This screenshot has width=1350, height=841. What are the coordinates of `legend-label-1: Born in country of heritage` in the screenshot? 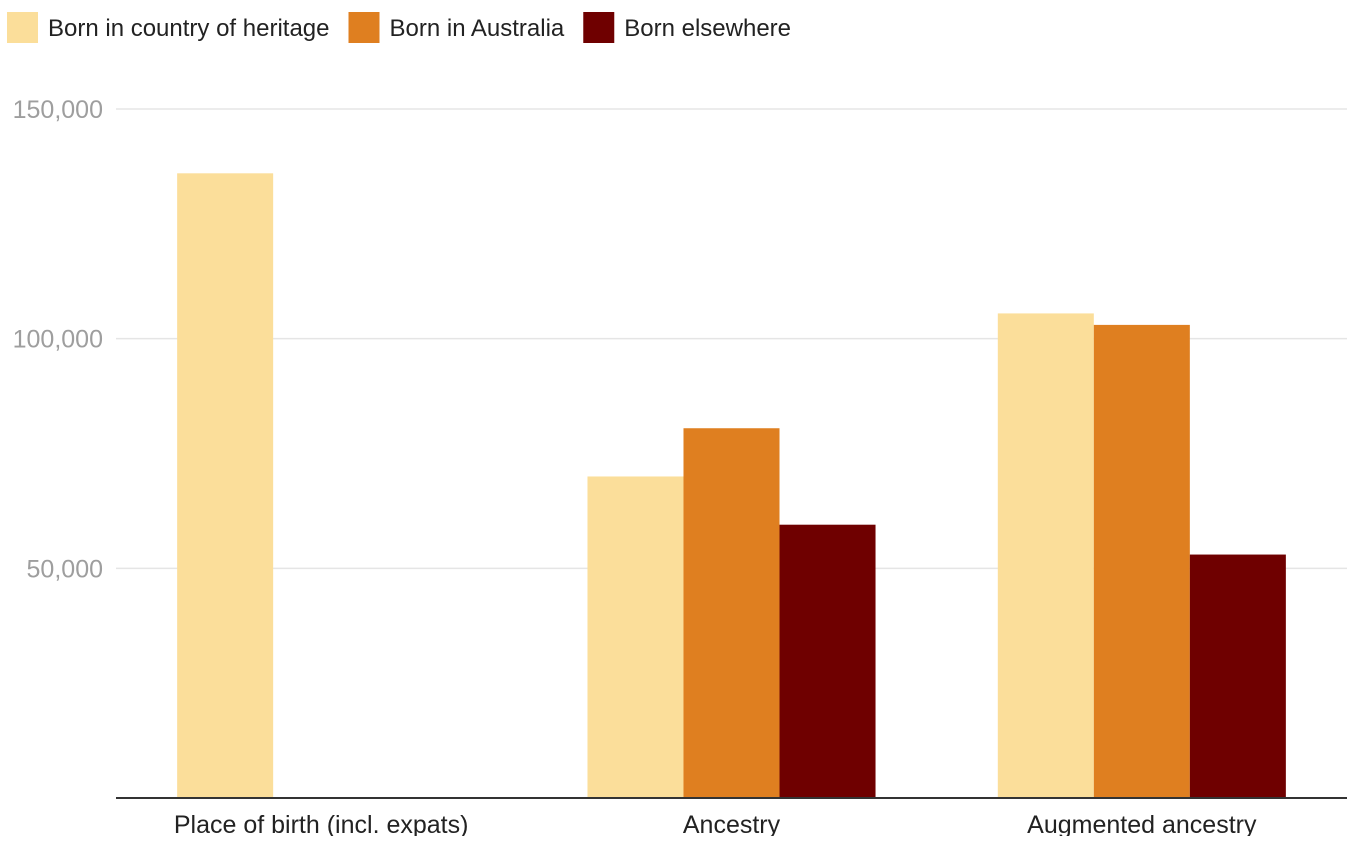 It's located at (189, 28).